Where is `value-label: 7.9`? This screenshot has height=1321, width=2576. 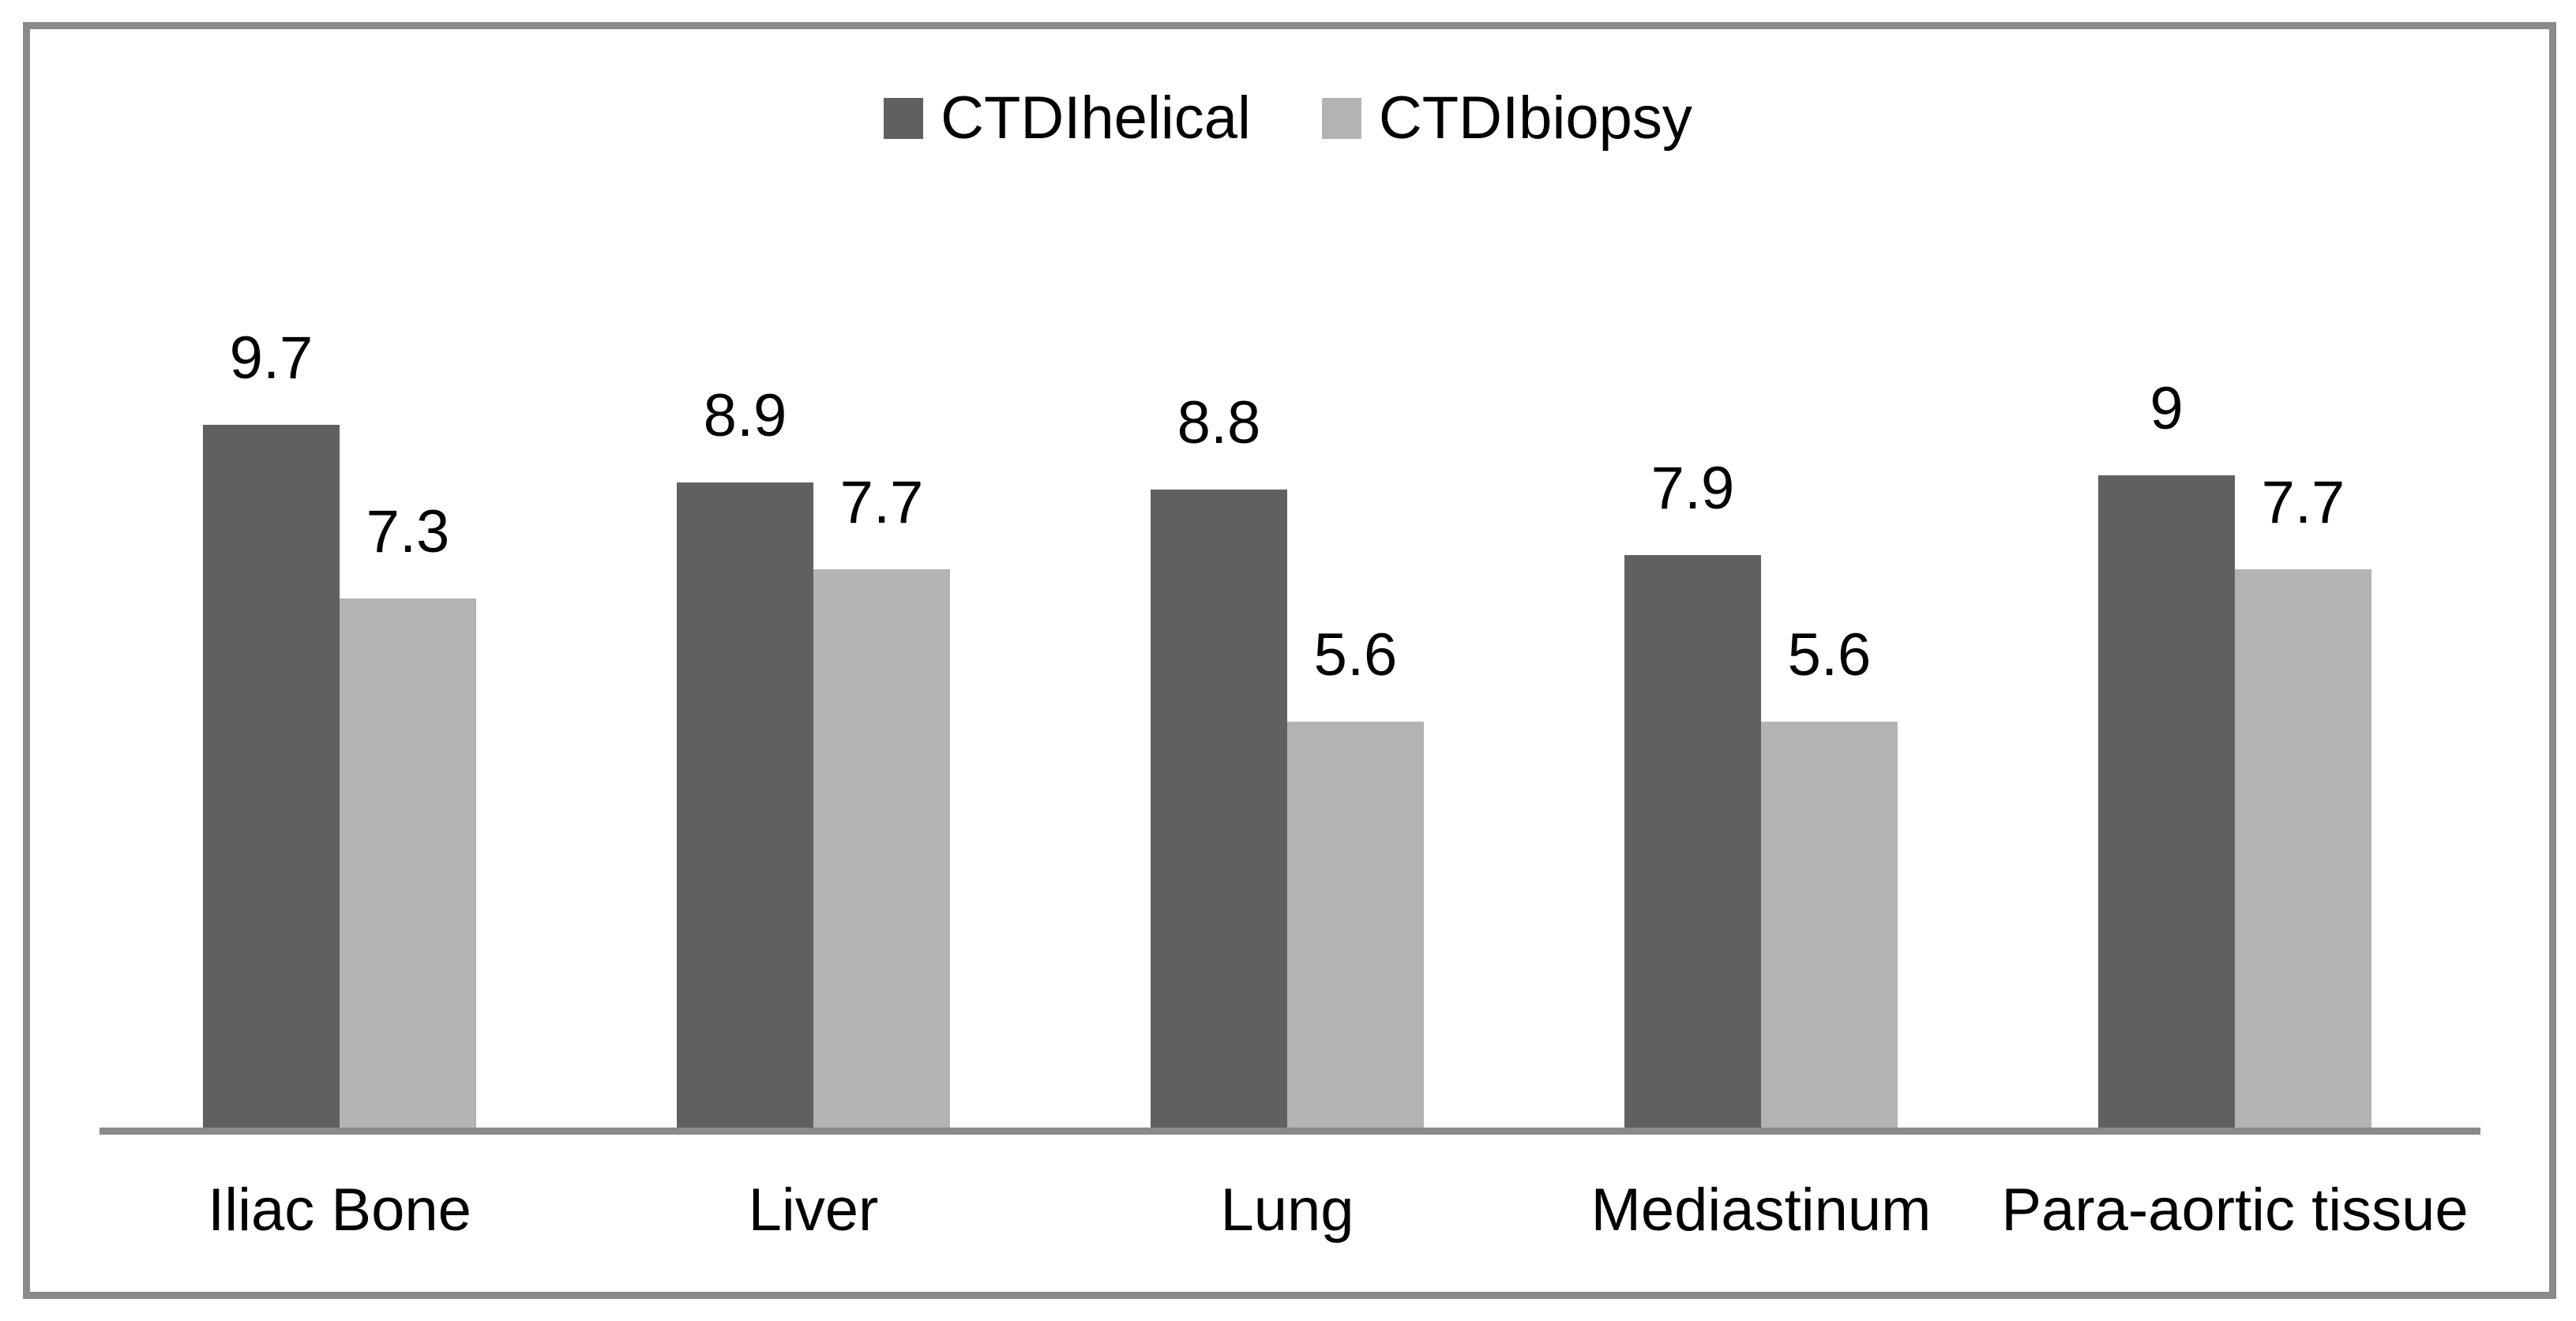
value-label: 7.9 is located at coordinates (1692, 489).